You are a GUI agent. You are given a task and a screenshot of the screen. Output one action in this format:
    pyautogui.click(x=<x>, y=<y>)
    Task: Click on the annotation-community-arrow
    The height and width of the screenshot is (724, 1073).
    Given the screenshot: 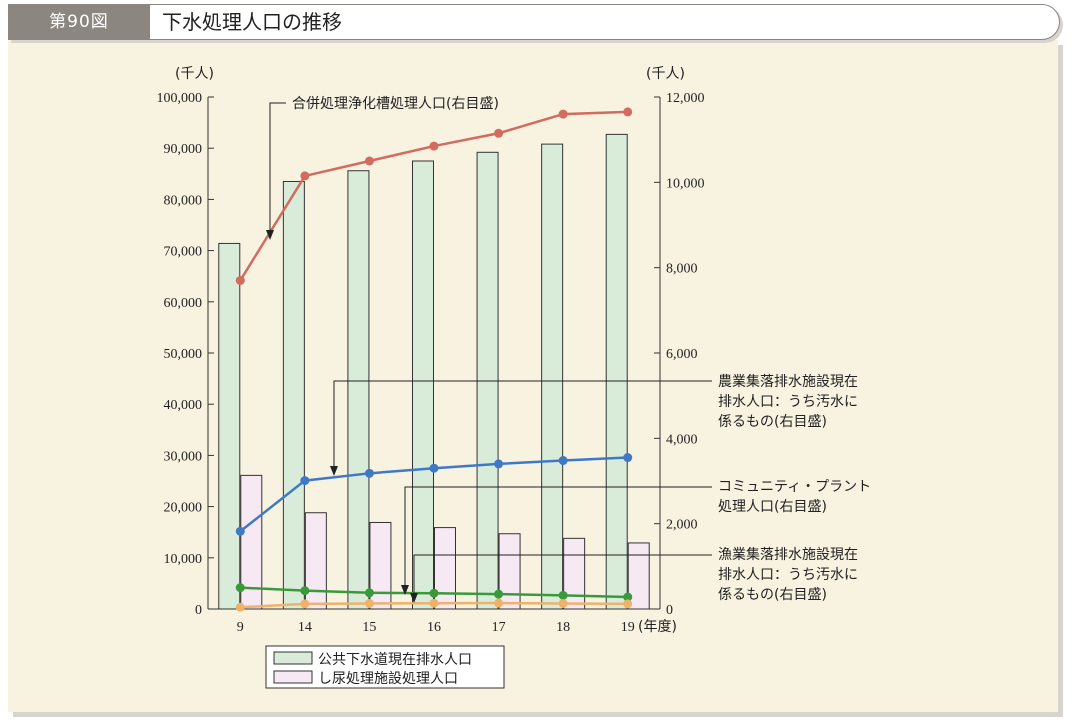 What is the action you would take?
    pyautogui.click(x=405, y=590)
    